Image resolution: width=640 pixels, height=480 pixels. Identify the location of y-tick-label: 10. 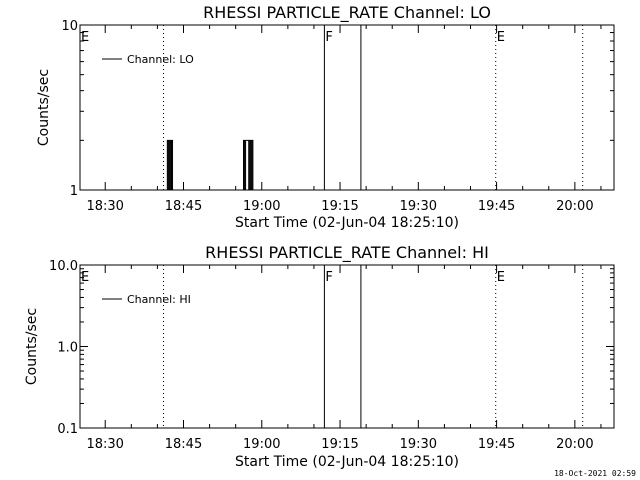
(69, 26).